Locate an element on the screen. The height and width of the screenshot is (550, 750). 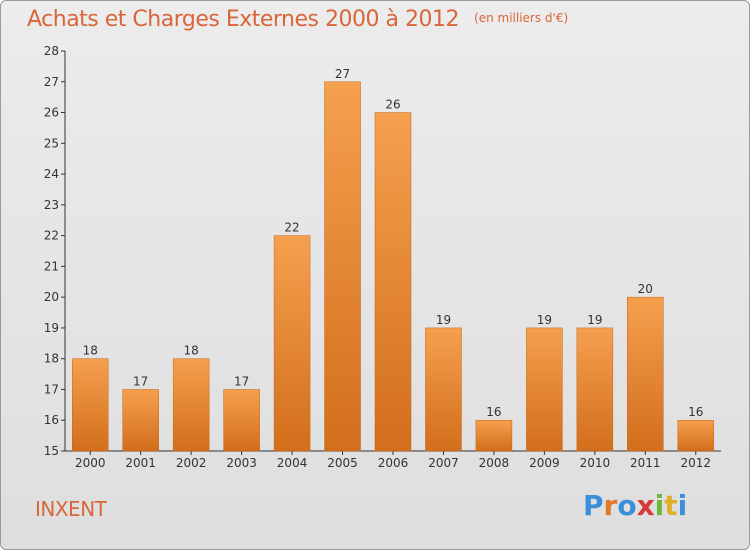
data-label: 22 is located at coordinates (291, 228).